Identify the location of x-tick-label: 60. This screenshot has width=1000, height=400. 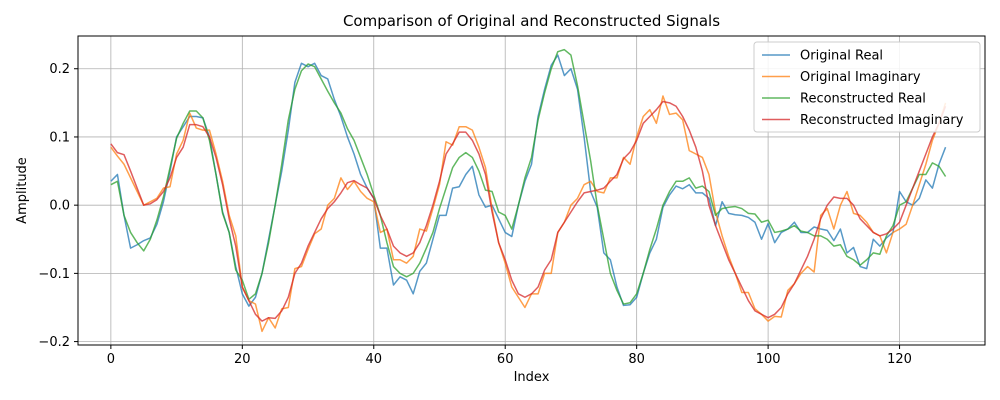
(505, 359).